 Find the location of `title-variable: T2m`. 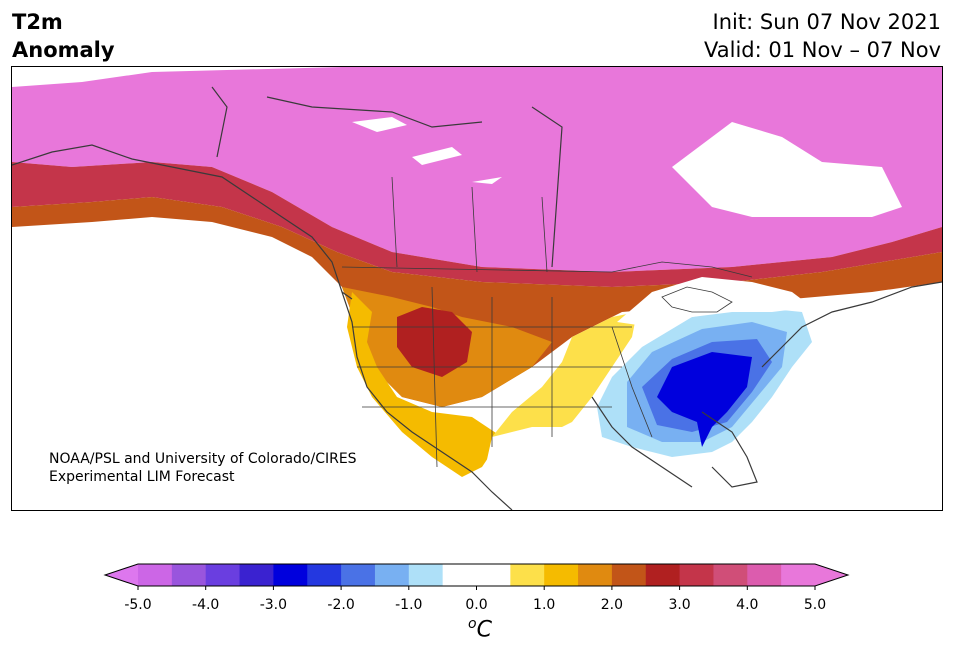

title-variable: T2m is located at coordinates (37, 22).